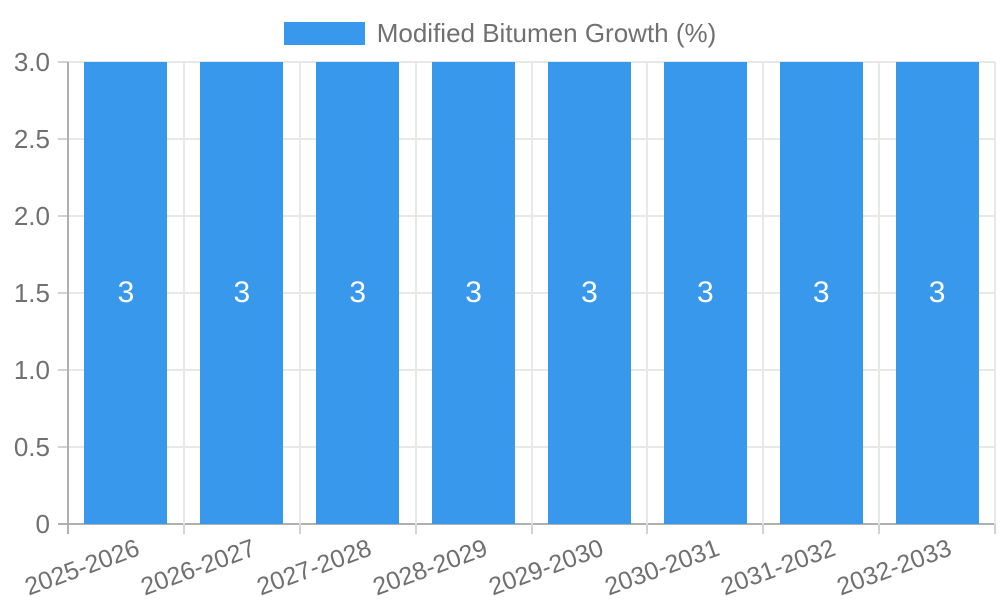 The width and height of the screenshot is (1000, 600). I want to click on x-tick-label: 2032-2033, so click(893, 567).